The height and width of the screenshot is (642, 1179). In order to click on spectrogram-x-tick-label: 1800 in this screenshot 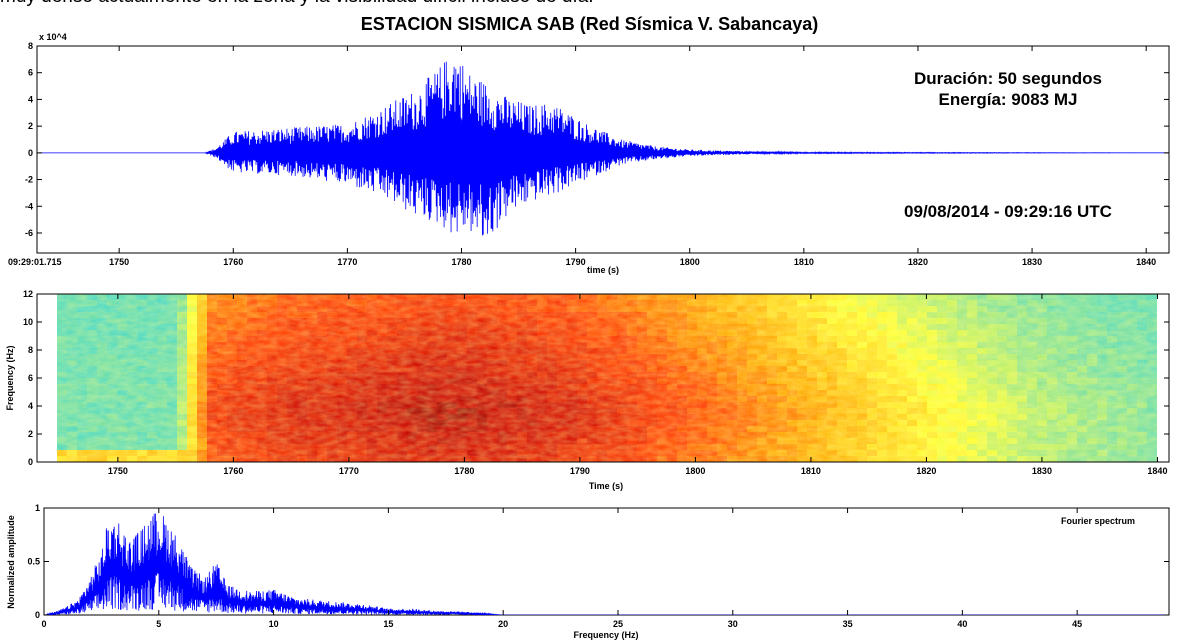, I will do `click(695, 471)`.